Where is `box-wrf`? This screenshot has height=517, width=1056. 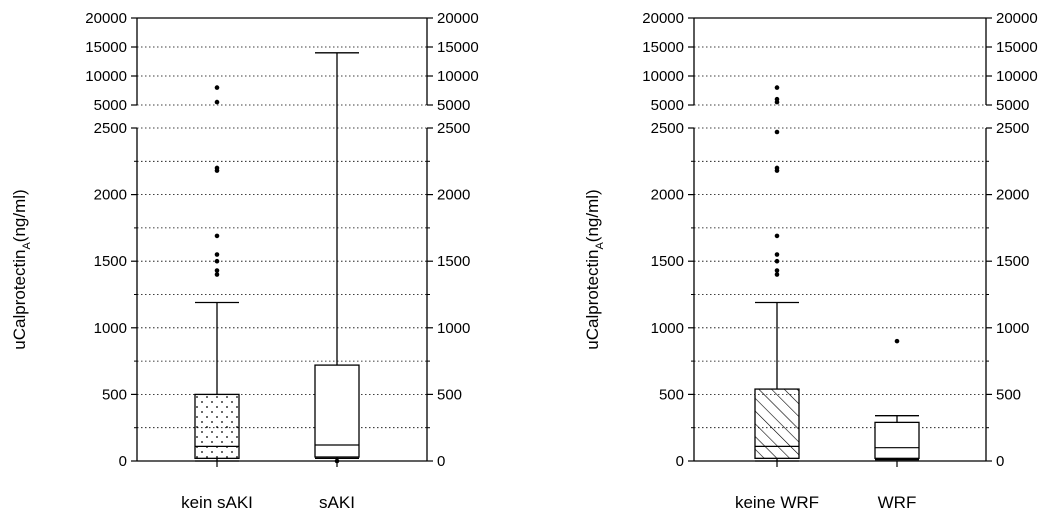
box-wrf is located at coordinates (897, 399).